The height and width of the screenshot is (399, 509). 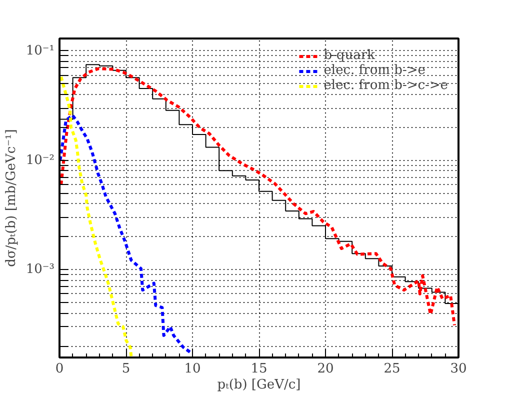 What do you see at coordinates (386, 85) in the screenshot?
I see `legend-label: elec. from b->c->e` at bounding box center [386, 85].